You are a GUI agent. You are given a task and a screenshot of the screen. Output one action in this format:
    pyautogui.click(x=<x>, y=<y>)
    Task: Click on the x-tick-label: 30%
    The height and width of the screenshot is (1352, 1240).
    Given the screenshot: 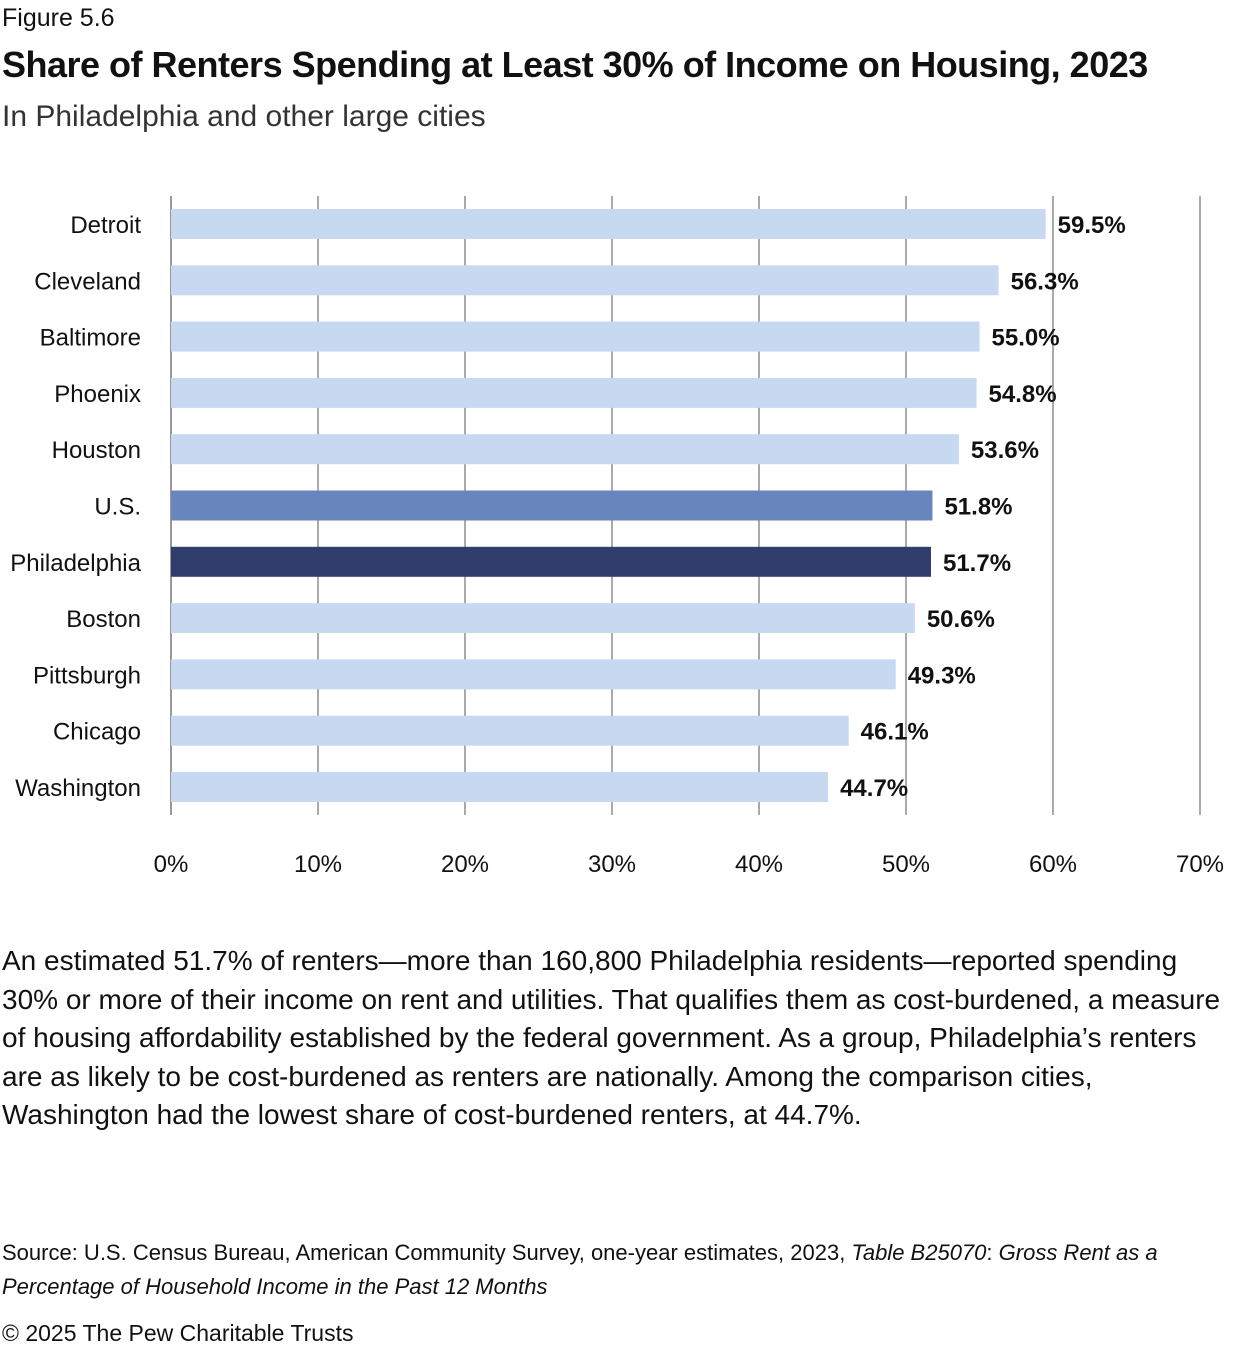 What is the action you would take?
    pyautogui.click(x=612, y=864)
    